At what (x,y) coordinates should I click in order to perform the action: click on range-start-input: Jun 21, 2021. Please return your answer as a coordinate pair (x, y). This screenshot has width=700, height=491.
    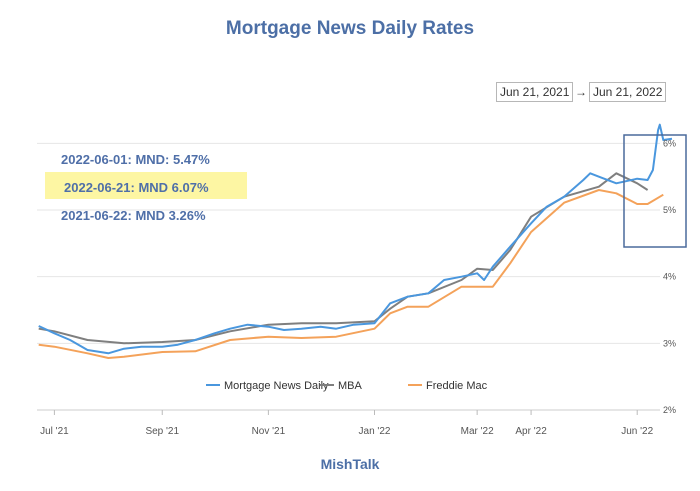
    Looking at the image, I should click on (535, 92).